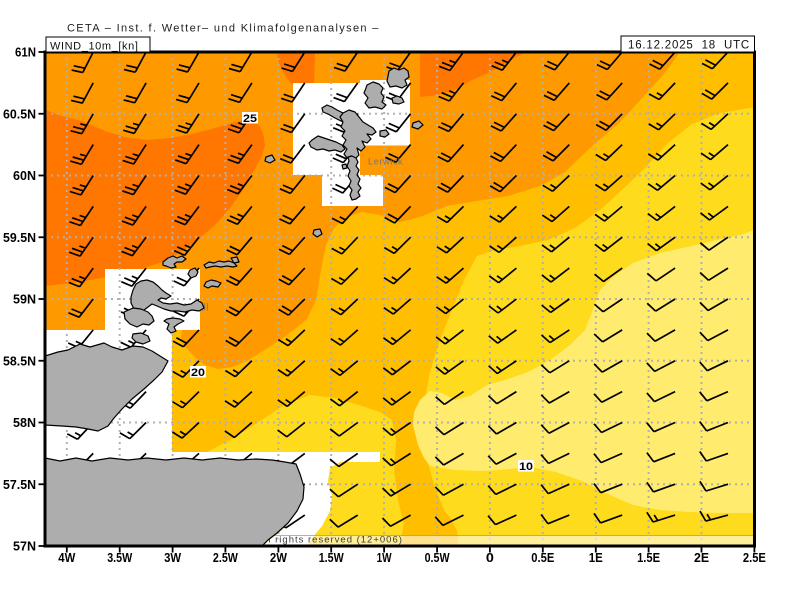 The width and height of the screenshot is (800, 605). Describe the element at coordinates (24, 176) in the screenshot. I see `svg-text: 60N` at that location.